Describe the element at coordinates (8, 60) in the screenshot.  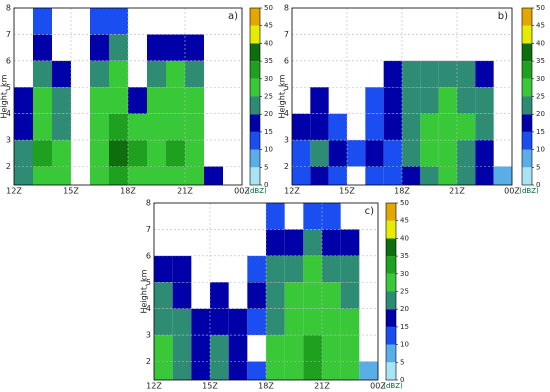
I see `y-tick-label: 6` at that location.